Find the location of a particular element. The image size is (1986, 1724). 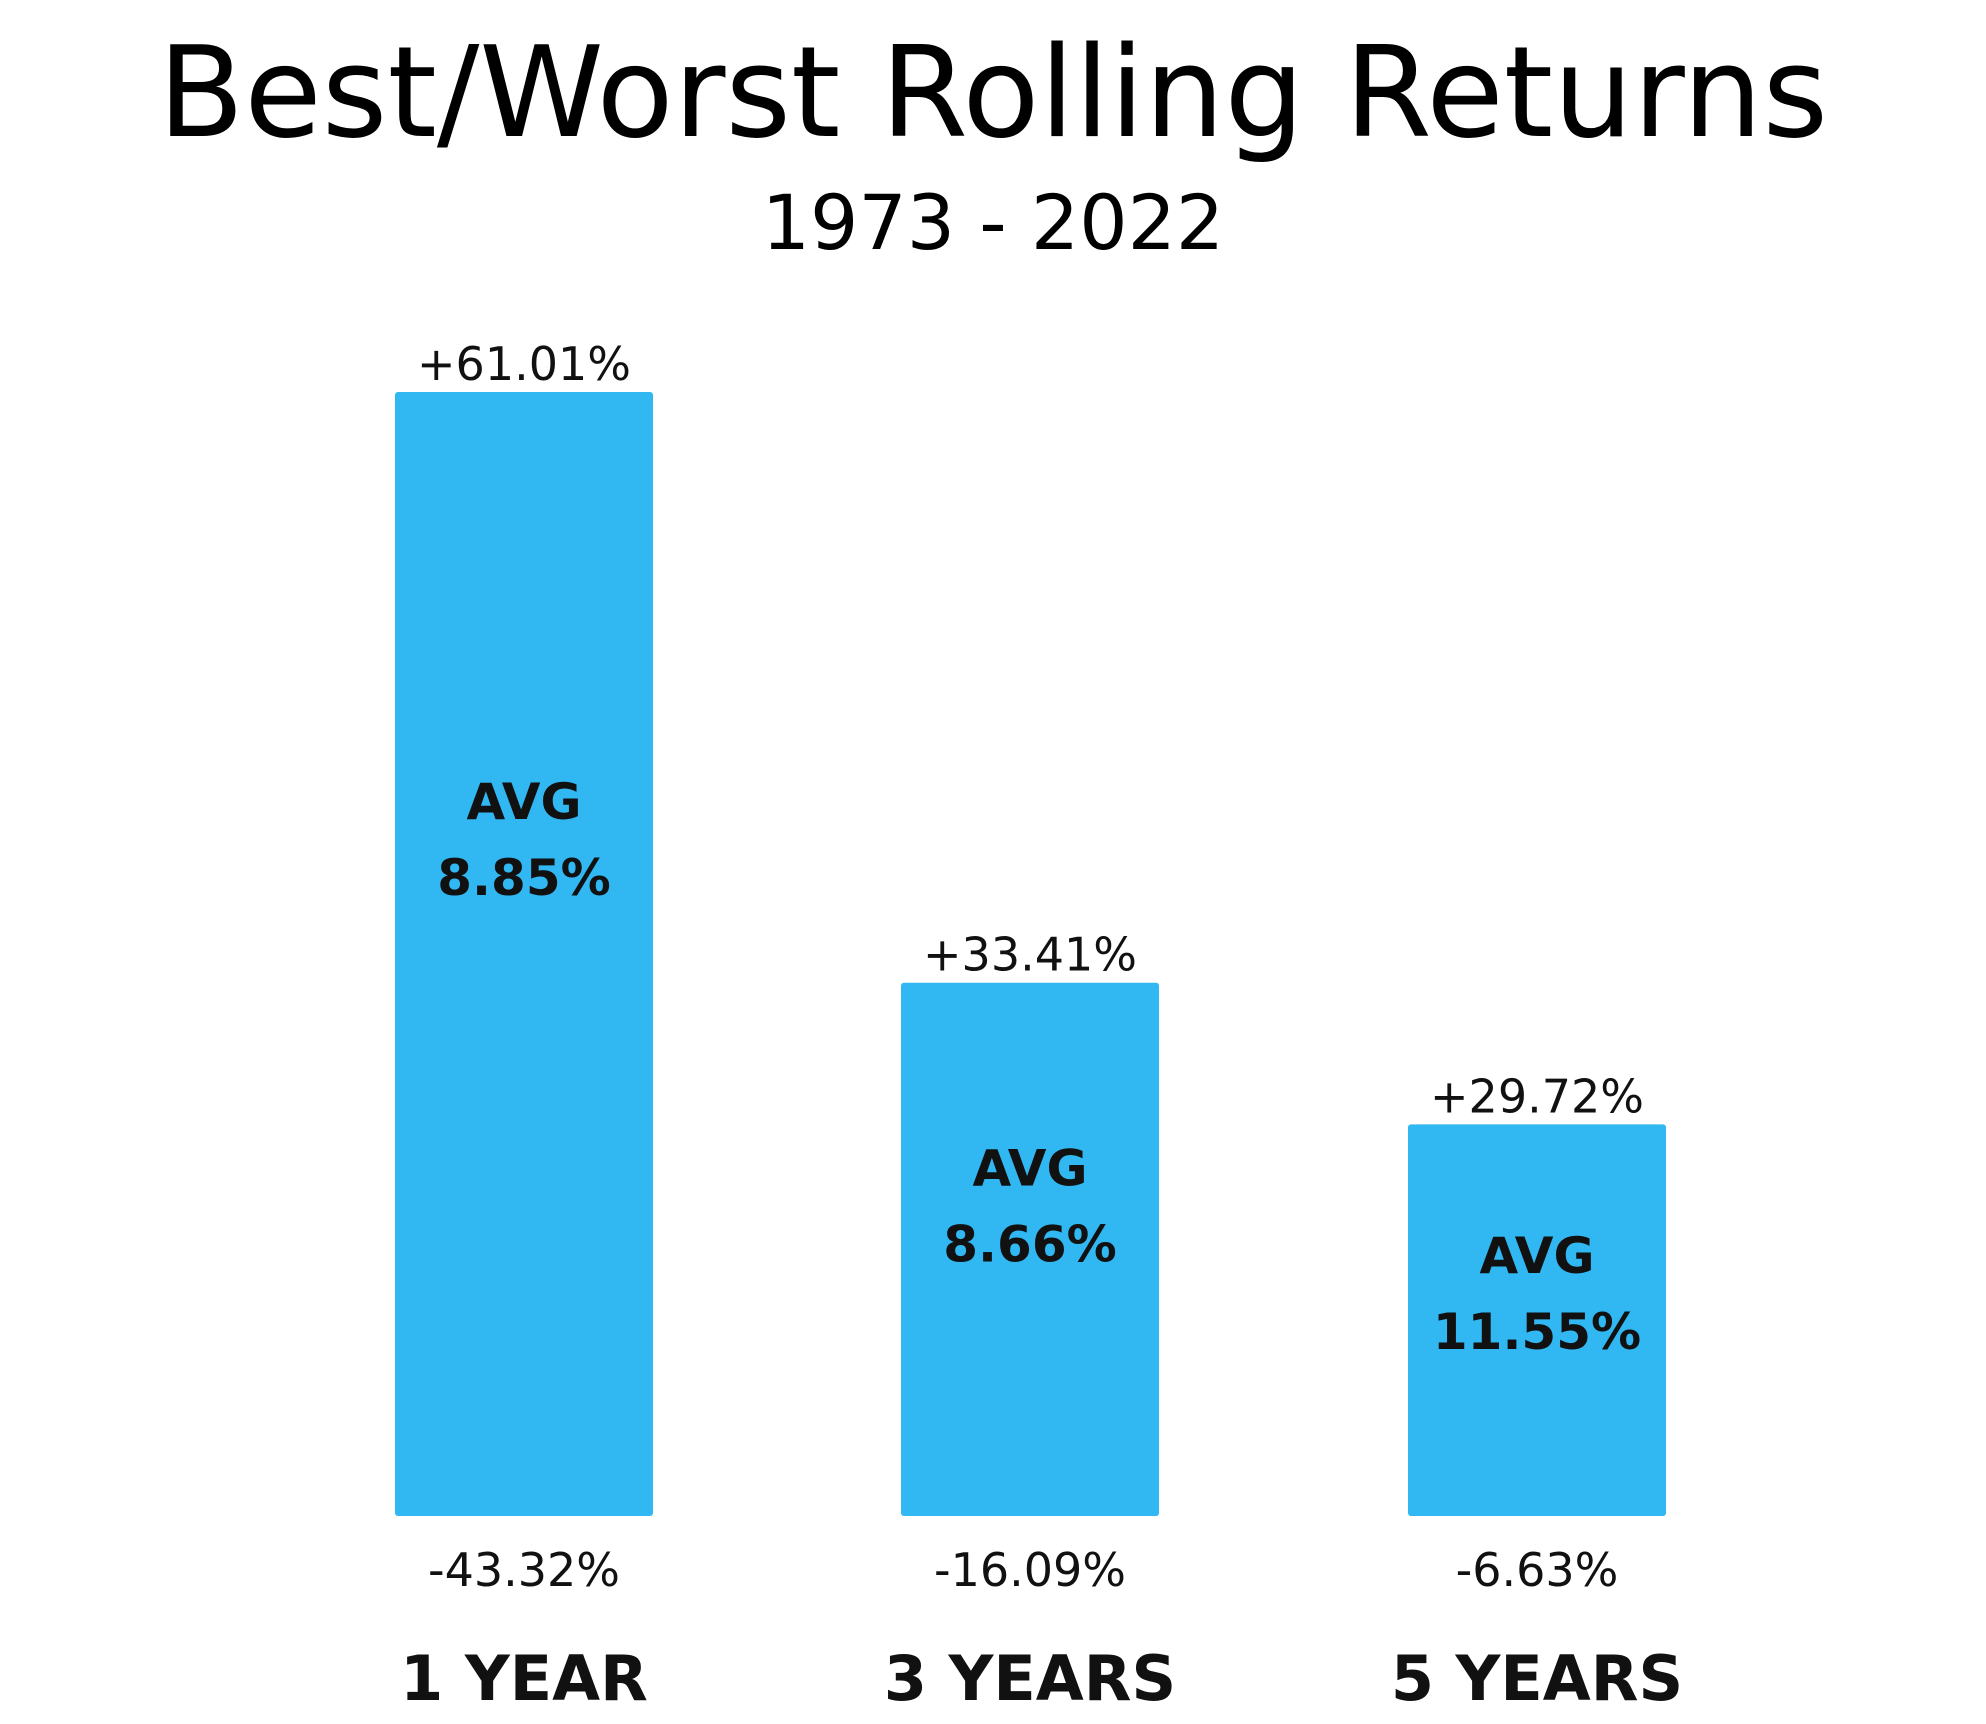

avg-value-label: 11.55% is located at coordinates (1537, 1332).